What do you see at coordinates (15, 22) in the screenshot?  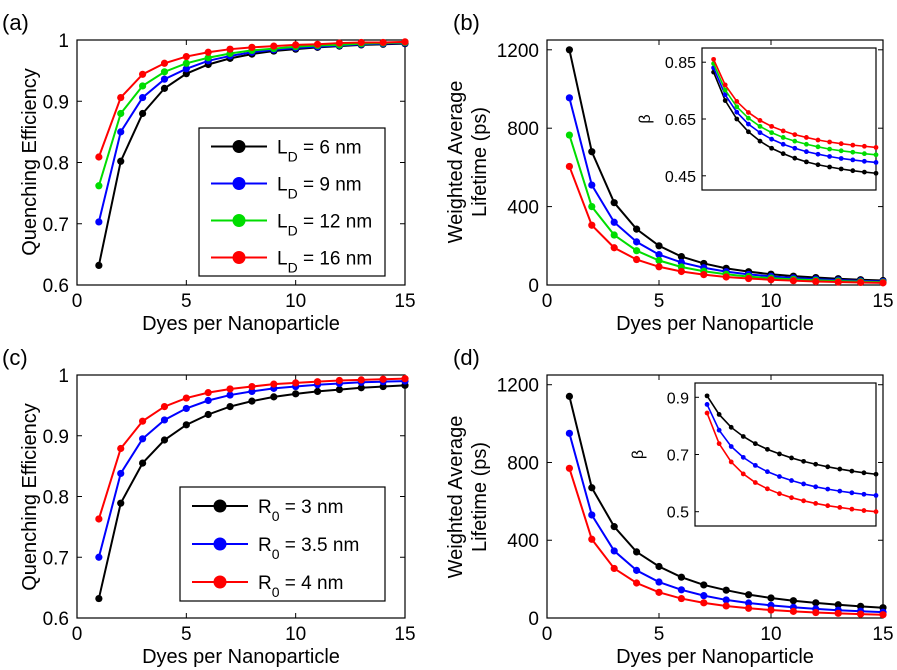 I see `panel-label: (a)` at bounding box center [15, 22].